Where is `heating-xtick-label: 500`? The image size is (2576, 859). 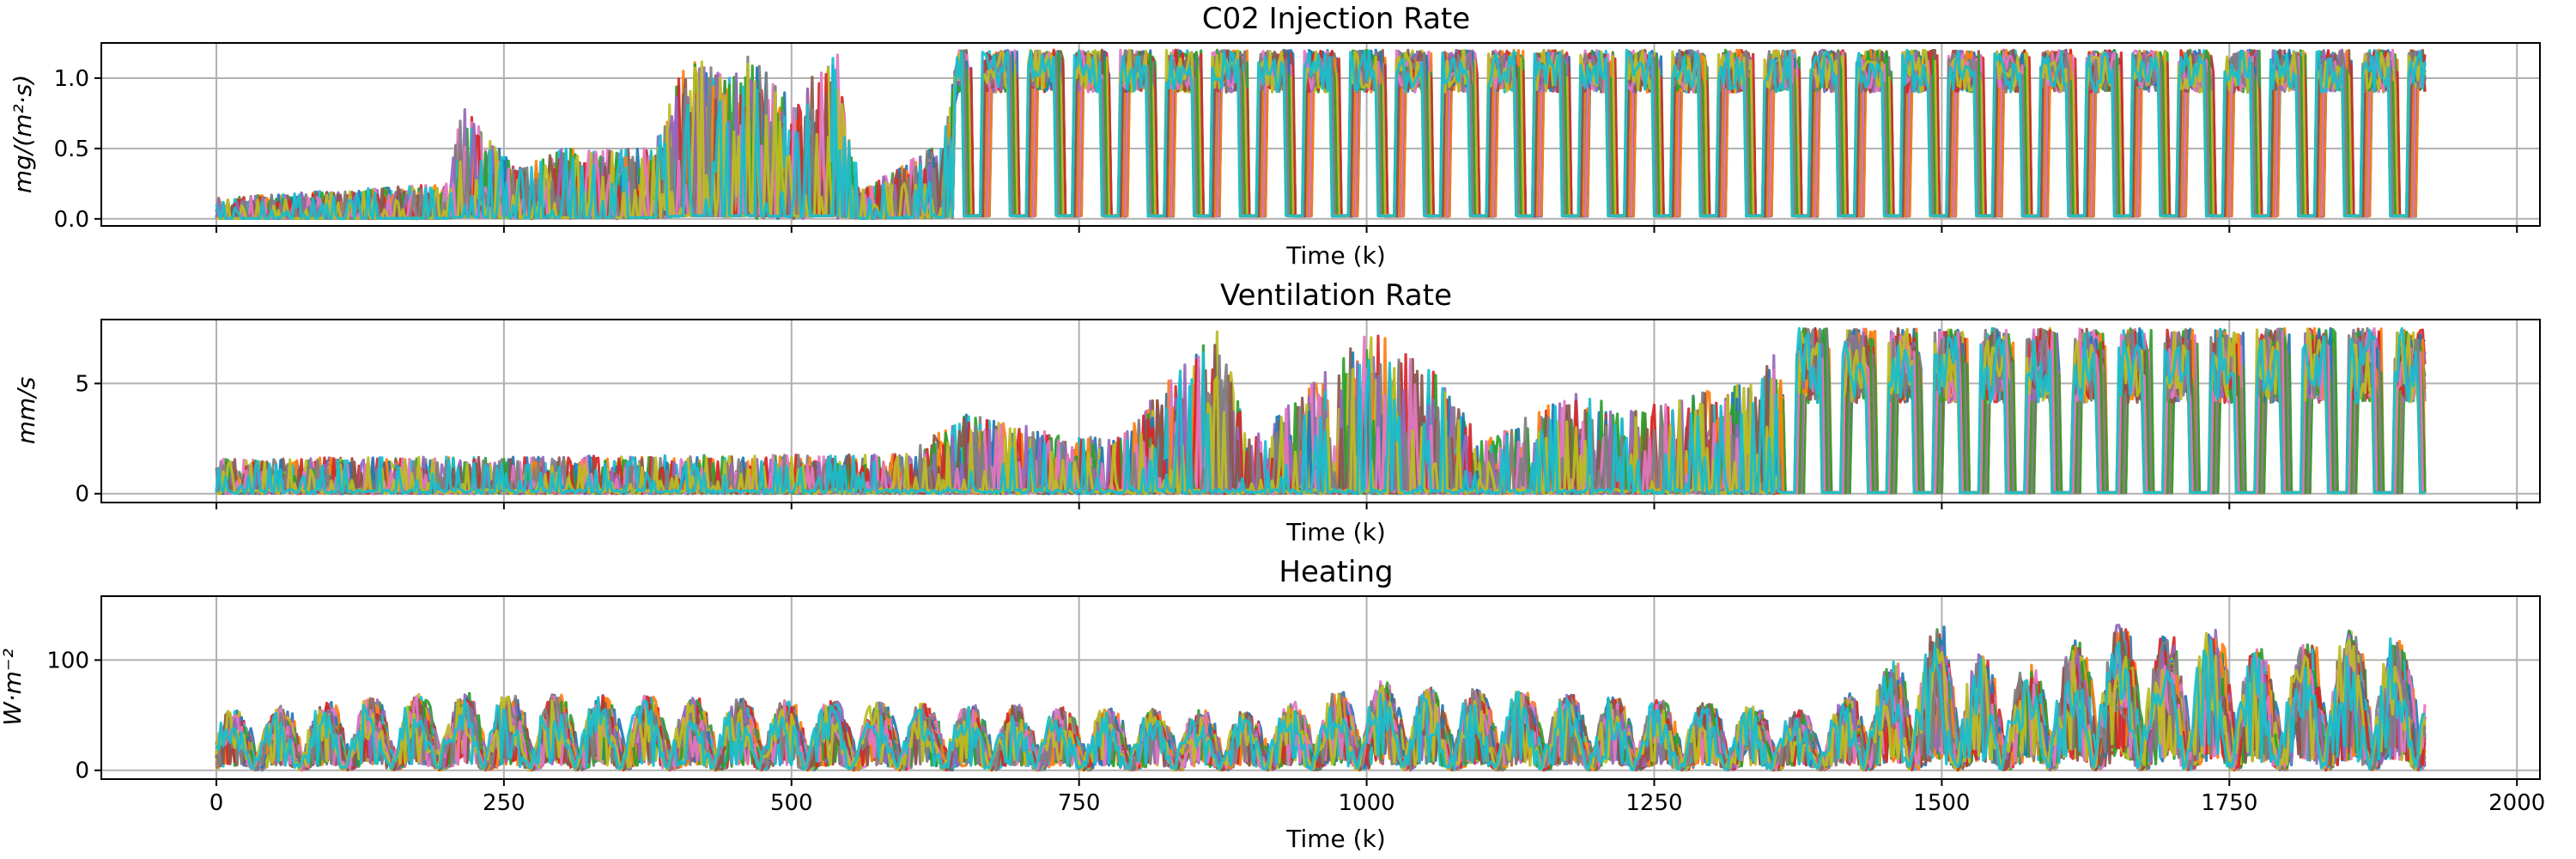
heating-xtick-label: 500 is located at coordinates (792, 803).